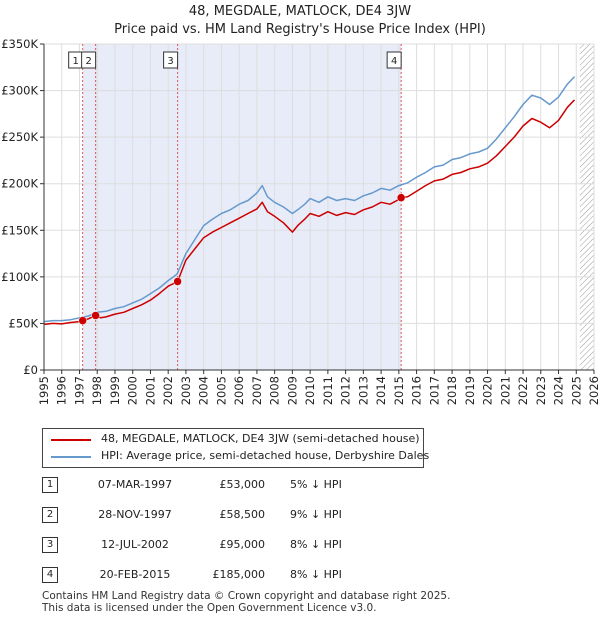 This screenshot has height=620, width=600. Describe the element at coordinates (505, 390) in the screenshot. I see `x-tick-label: 2021` at that location.